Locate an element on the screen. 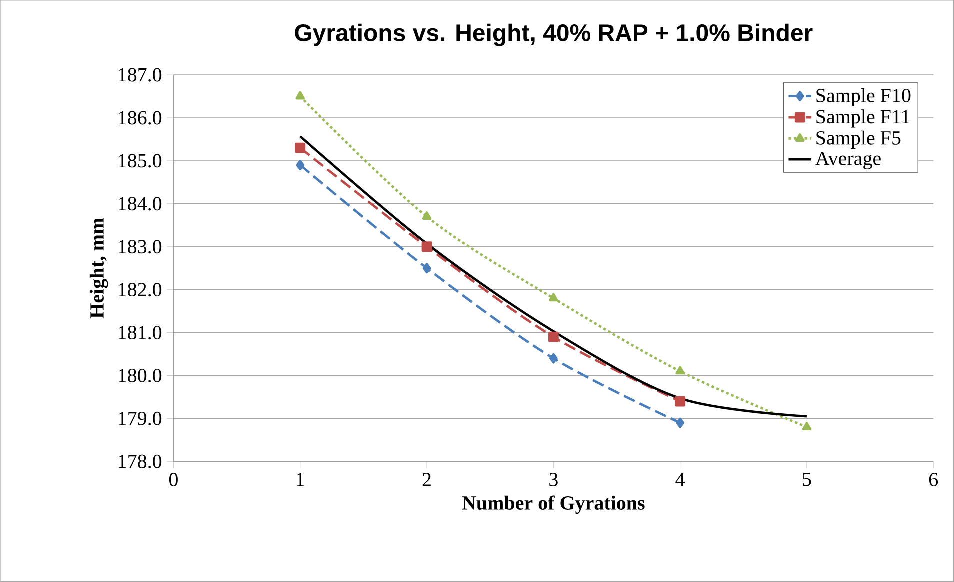  legend-label: Sample F5 is located at coordinates (858, 139).